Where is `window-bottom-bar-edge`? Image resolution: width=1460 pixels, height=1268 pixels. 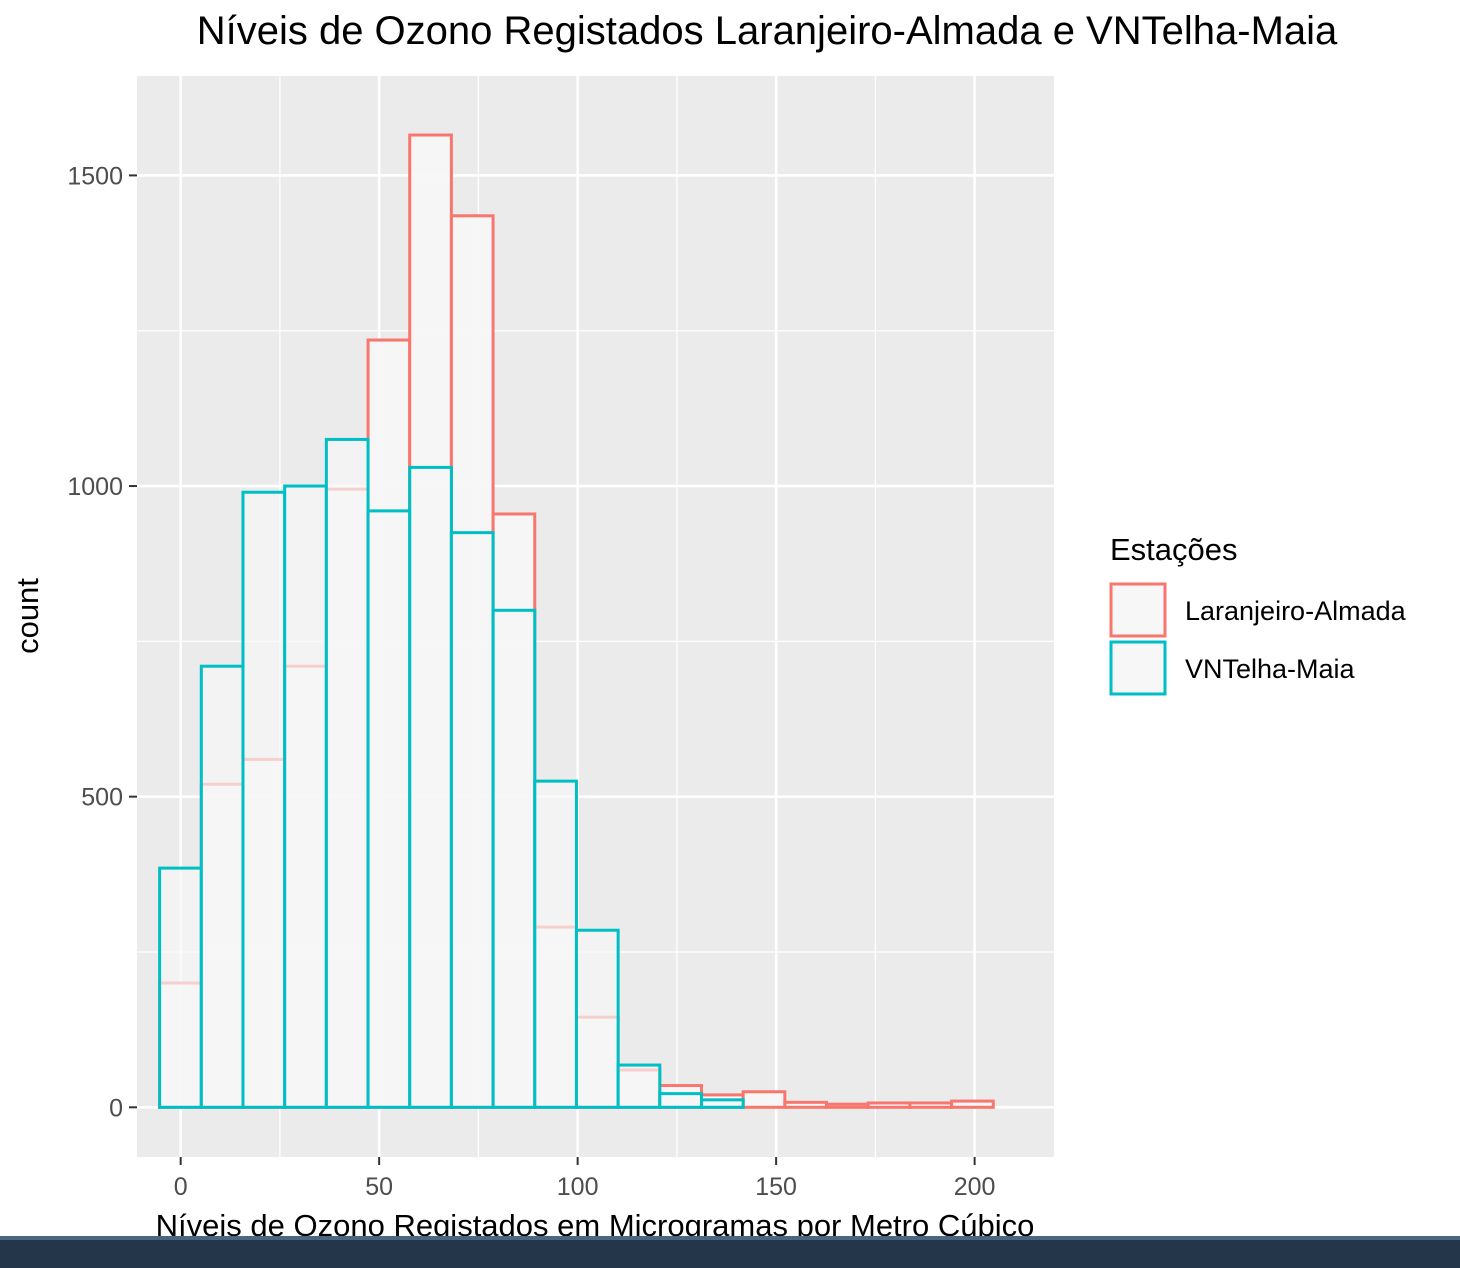
window-bottom-bar-edge is located at coordinates (730, 1238).